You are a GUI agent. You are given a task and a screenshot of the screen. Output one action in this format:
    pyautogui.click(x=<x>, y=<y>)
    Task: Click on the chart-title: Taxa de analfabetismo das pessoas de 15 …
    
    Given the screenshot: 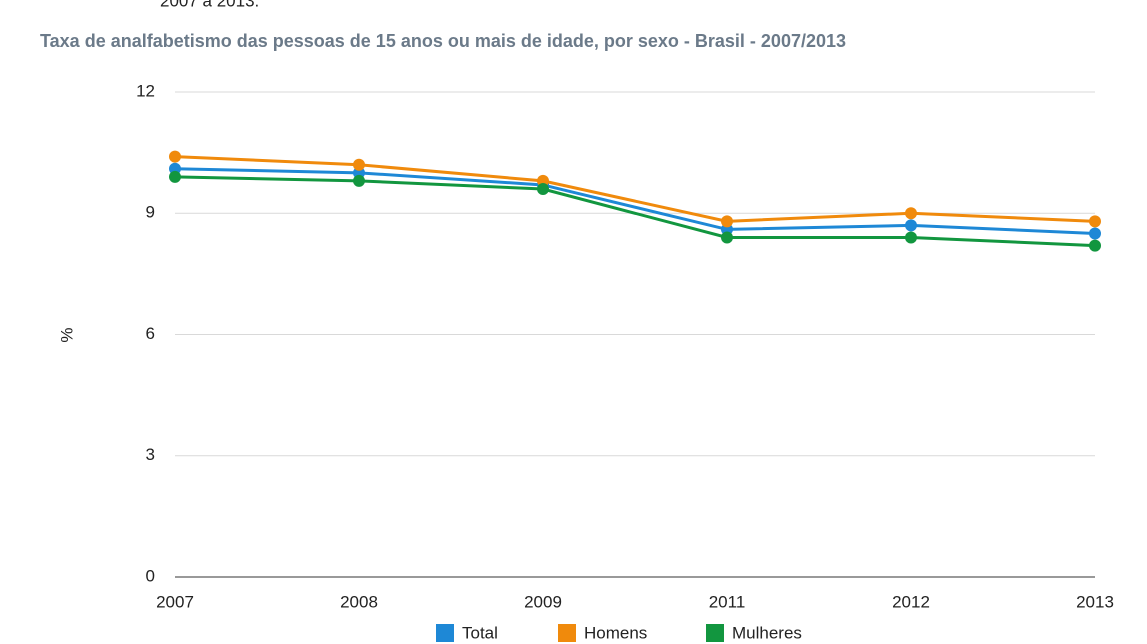 What is the action you would take?
    pyautogui.click(x=443, y=41)
    